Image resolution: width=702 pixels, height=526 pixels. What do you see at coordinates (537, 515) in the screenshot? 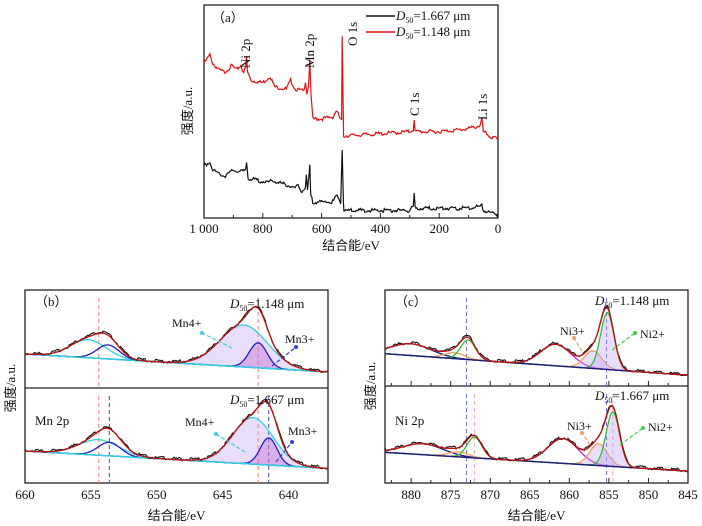
I see `x-axis-label-c: 结合能/eV` at bounding box center [537, 515].